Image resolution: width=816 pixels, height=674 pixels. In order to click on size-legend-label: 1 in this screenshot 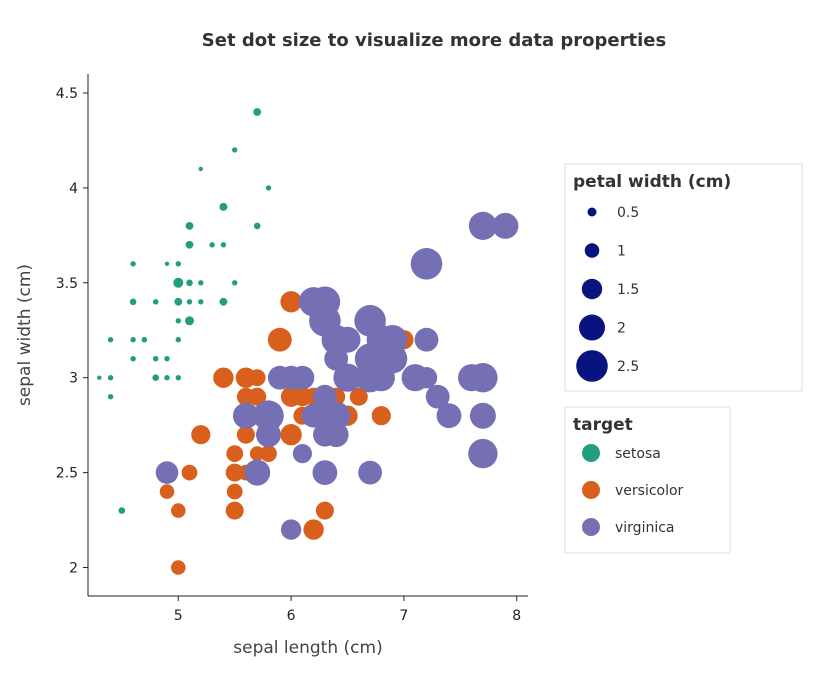, I will do `click(621, 252)`.